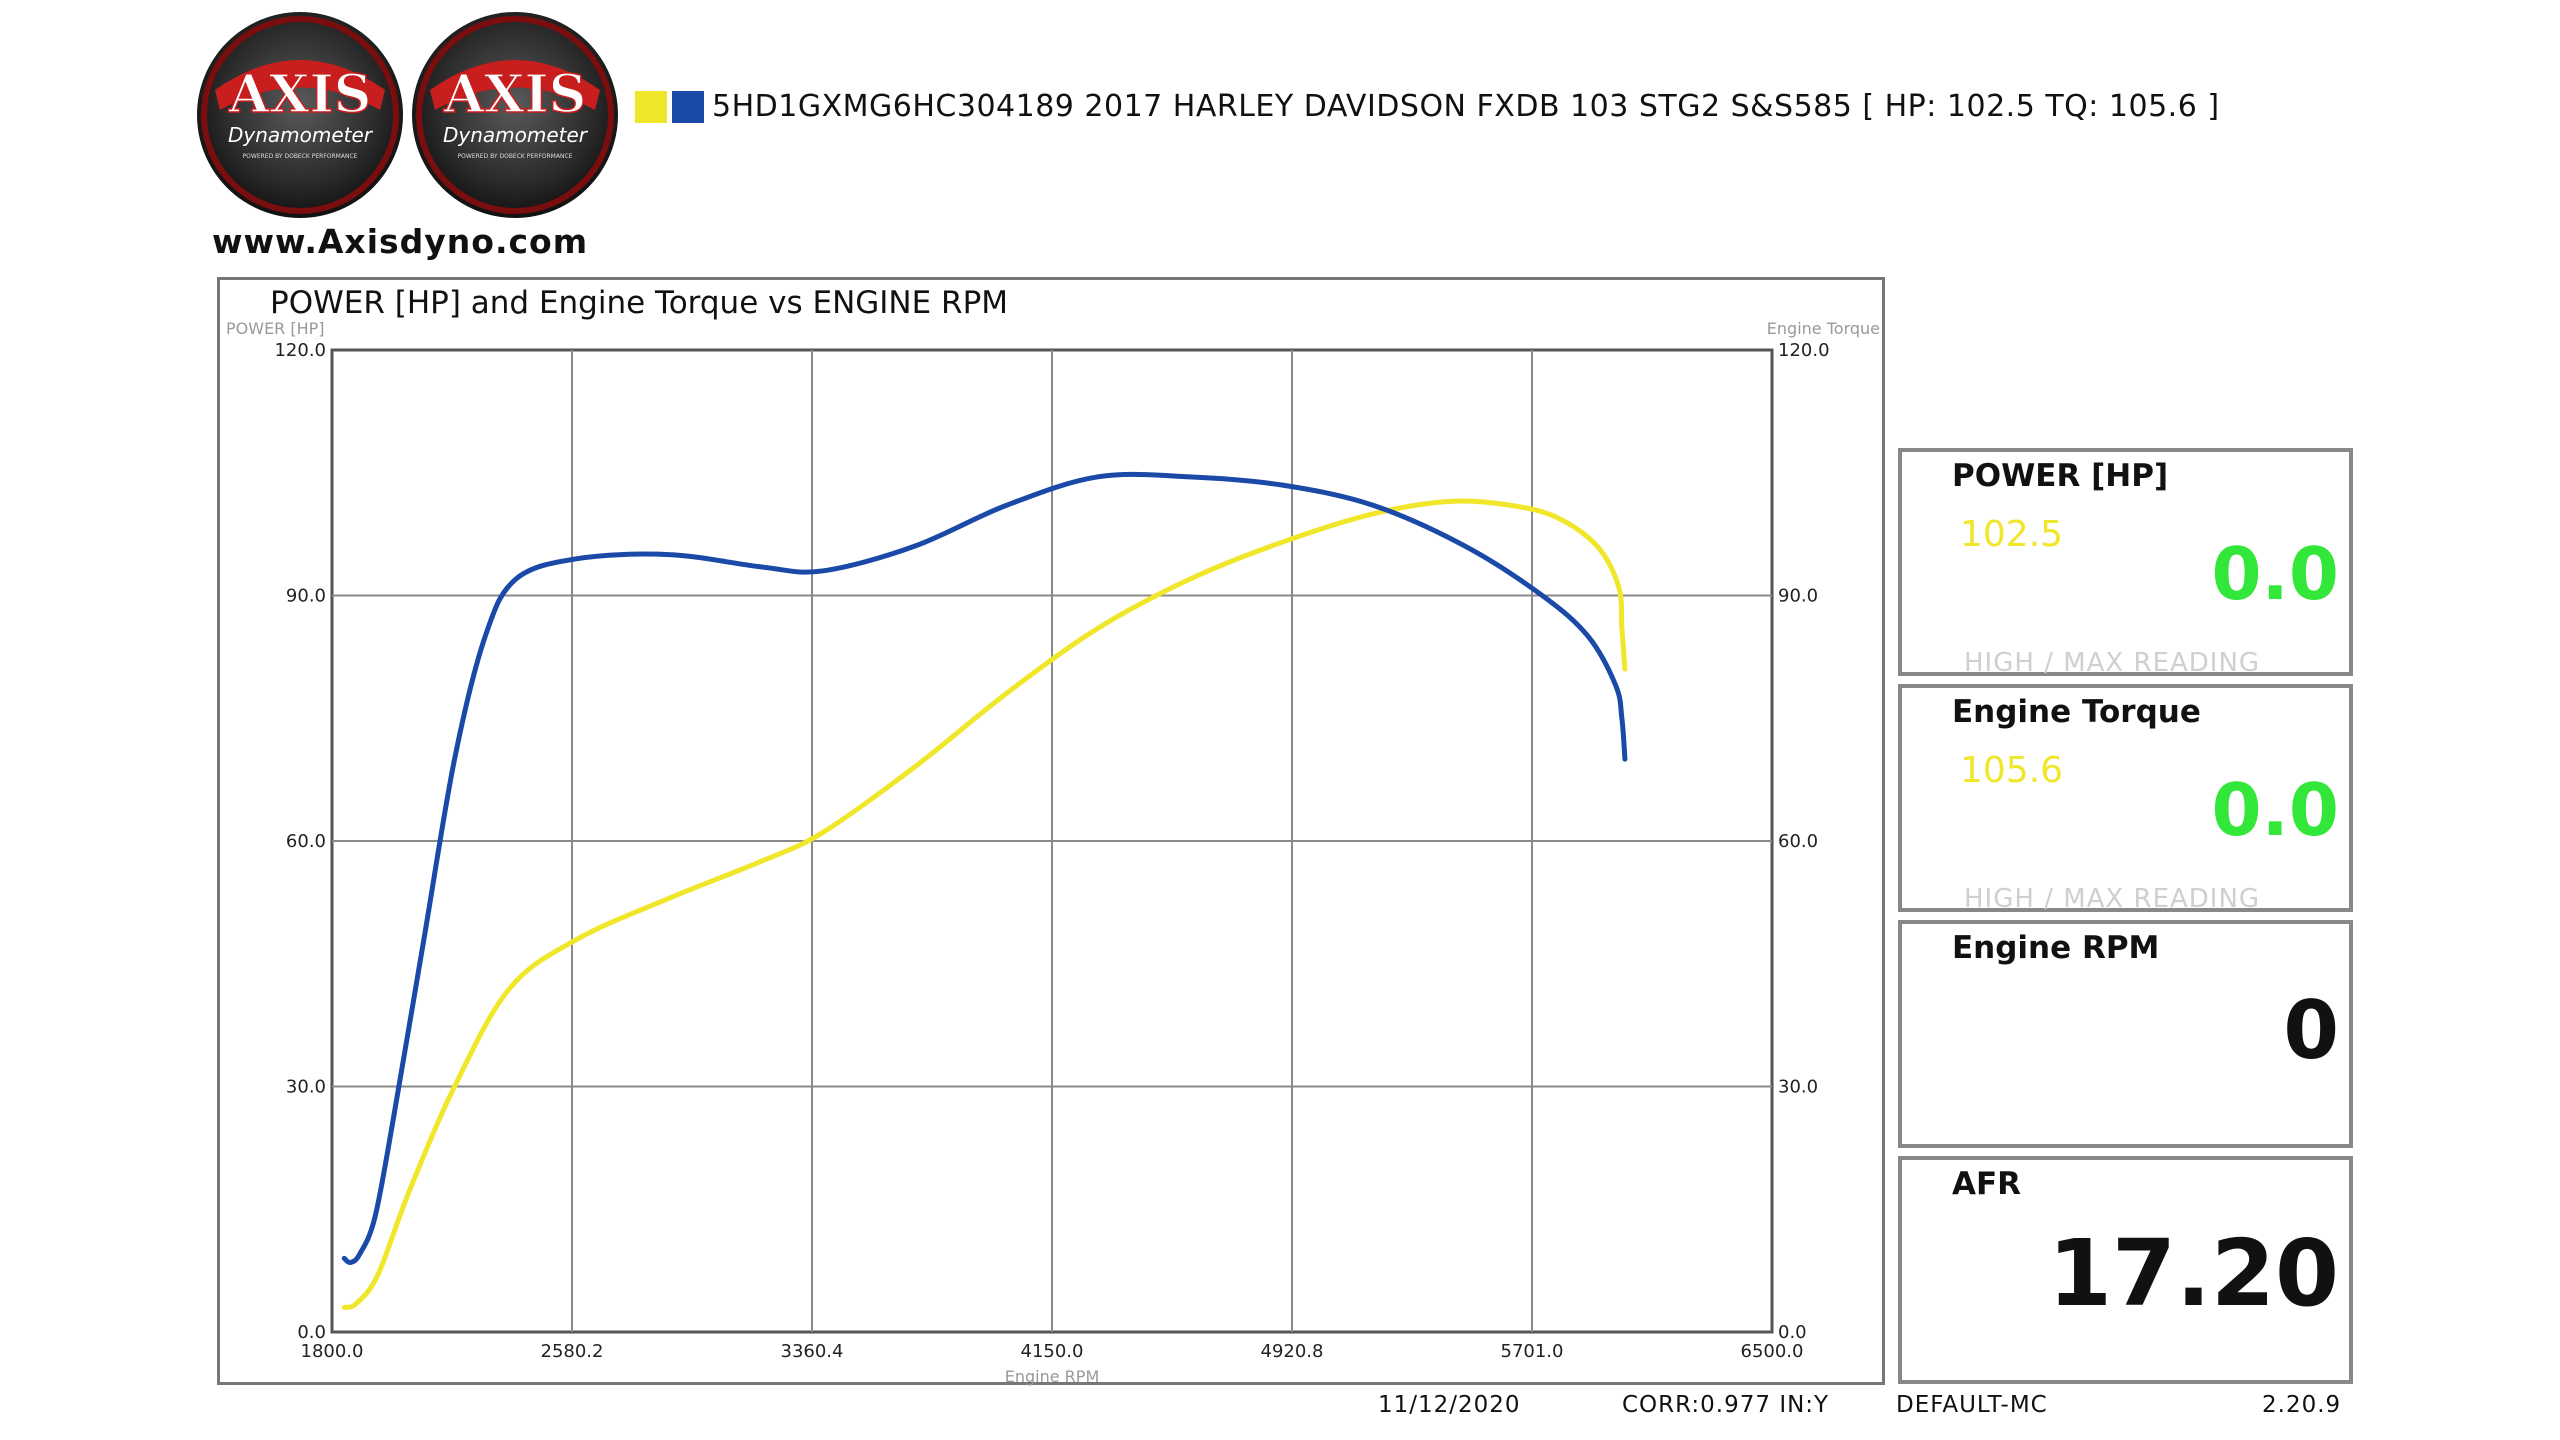 The height and width of the screenshot is (1440, 2560). Describe the element at coordinates (311, 1332) in the screenshot. I see `y-tick-label-left: 0.0` at that location.